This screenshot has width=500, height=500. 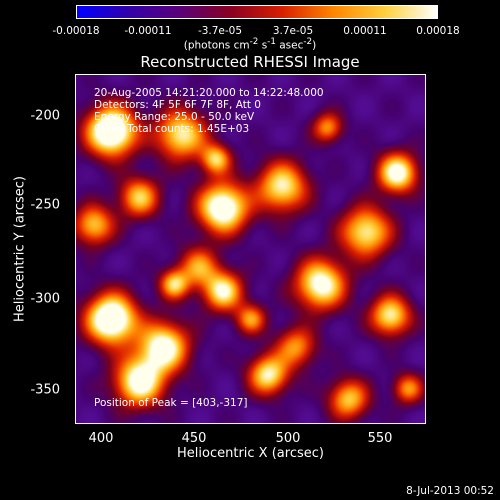 What do you see at coordinates (101, 438) in the screenshot?
I see `x-tick-label: 400` at bounding box center [101, 438].